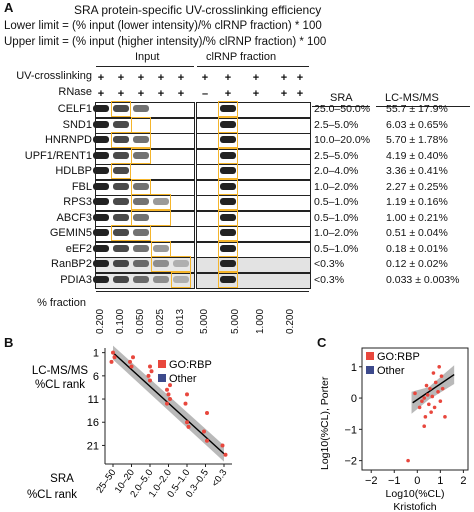 Image resolution: width=474 pixels, height=512 pixels. What do you see at coordinates (336, 233) in the screenshot?
I see `sra-value: 1.0–2.0%` at bounding box center [336, 233].